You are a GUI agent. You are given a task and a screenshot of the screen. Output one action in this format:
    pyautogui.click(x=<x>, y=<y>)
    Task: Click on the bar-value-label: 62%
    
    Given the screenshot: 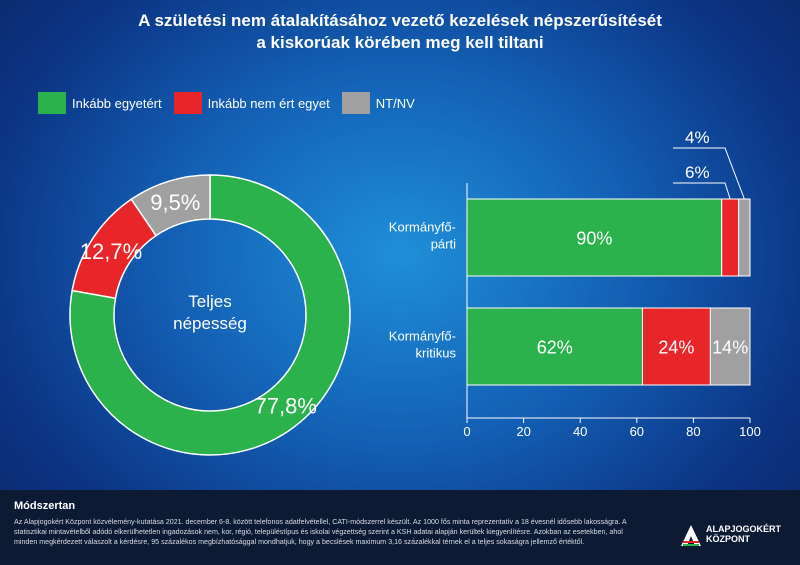 What is the action you would take?
    pyautogui.click(x=555, y=348)
    